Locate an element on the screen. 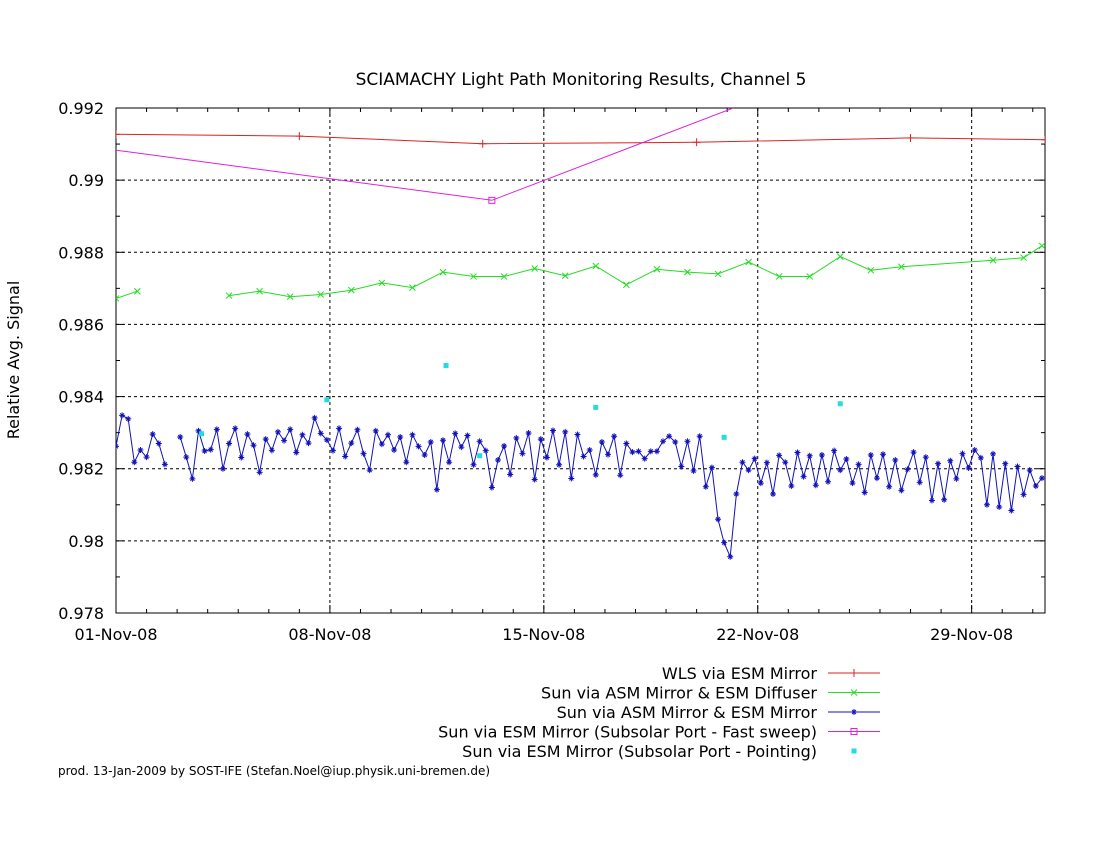 This screenshot has width=1100, height=850. x-tick-label: 15-Nov-08 is located at coordinates (543, 634).